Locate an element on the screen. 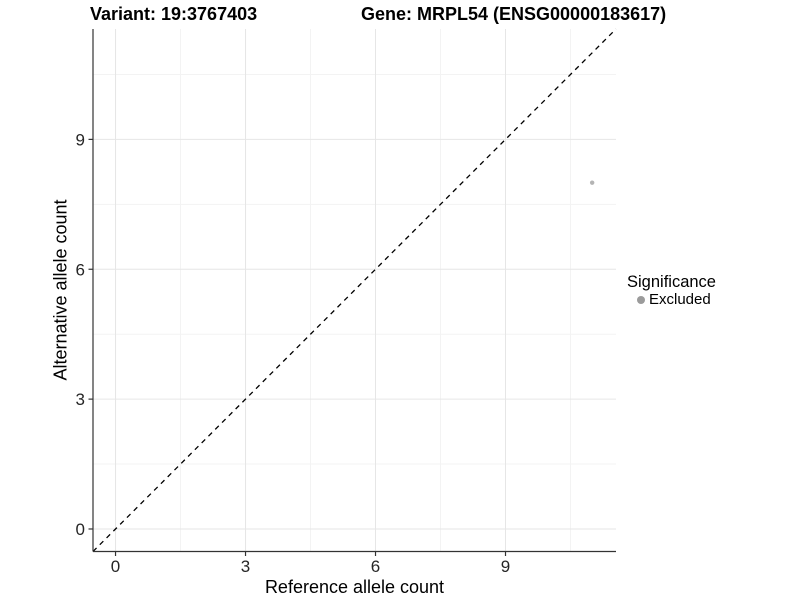  legend-key-dot-icon is located at coordinates (641, 300).